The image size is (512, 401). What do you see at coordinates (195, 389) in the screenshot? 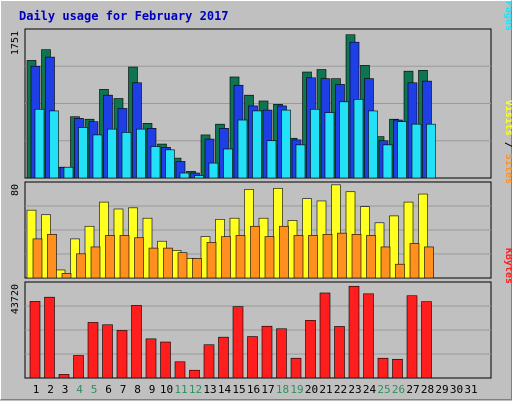
I see `x-tick-label-day-12: 12` at bounding box center [195, 389].